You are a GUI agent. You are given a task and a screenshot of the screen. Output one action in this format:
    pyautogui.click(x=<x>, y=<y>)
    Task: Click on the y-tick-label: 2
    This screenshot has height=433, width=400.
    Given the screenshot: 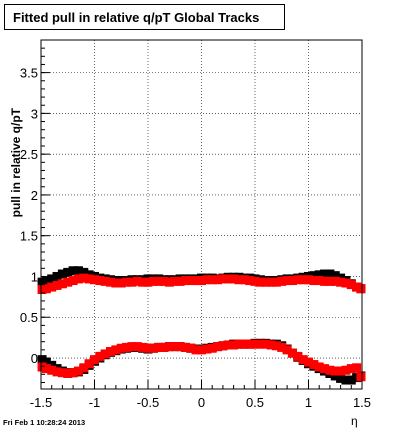 What is the action you would take?
    pyautogui.click(x=34, y=195)
    